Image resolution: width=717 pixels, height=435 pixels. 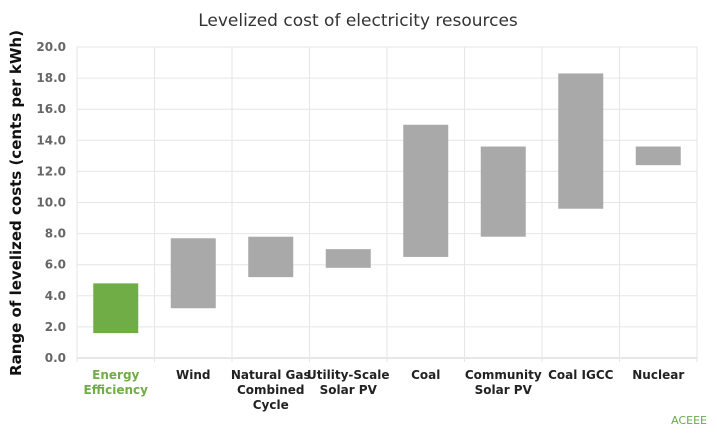 What do you see at coordinates (51, 109) in the screenshot?
I see `y-tick-label: 16.0` at bounding box center [51, 109].